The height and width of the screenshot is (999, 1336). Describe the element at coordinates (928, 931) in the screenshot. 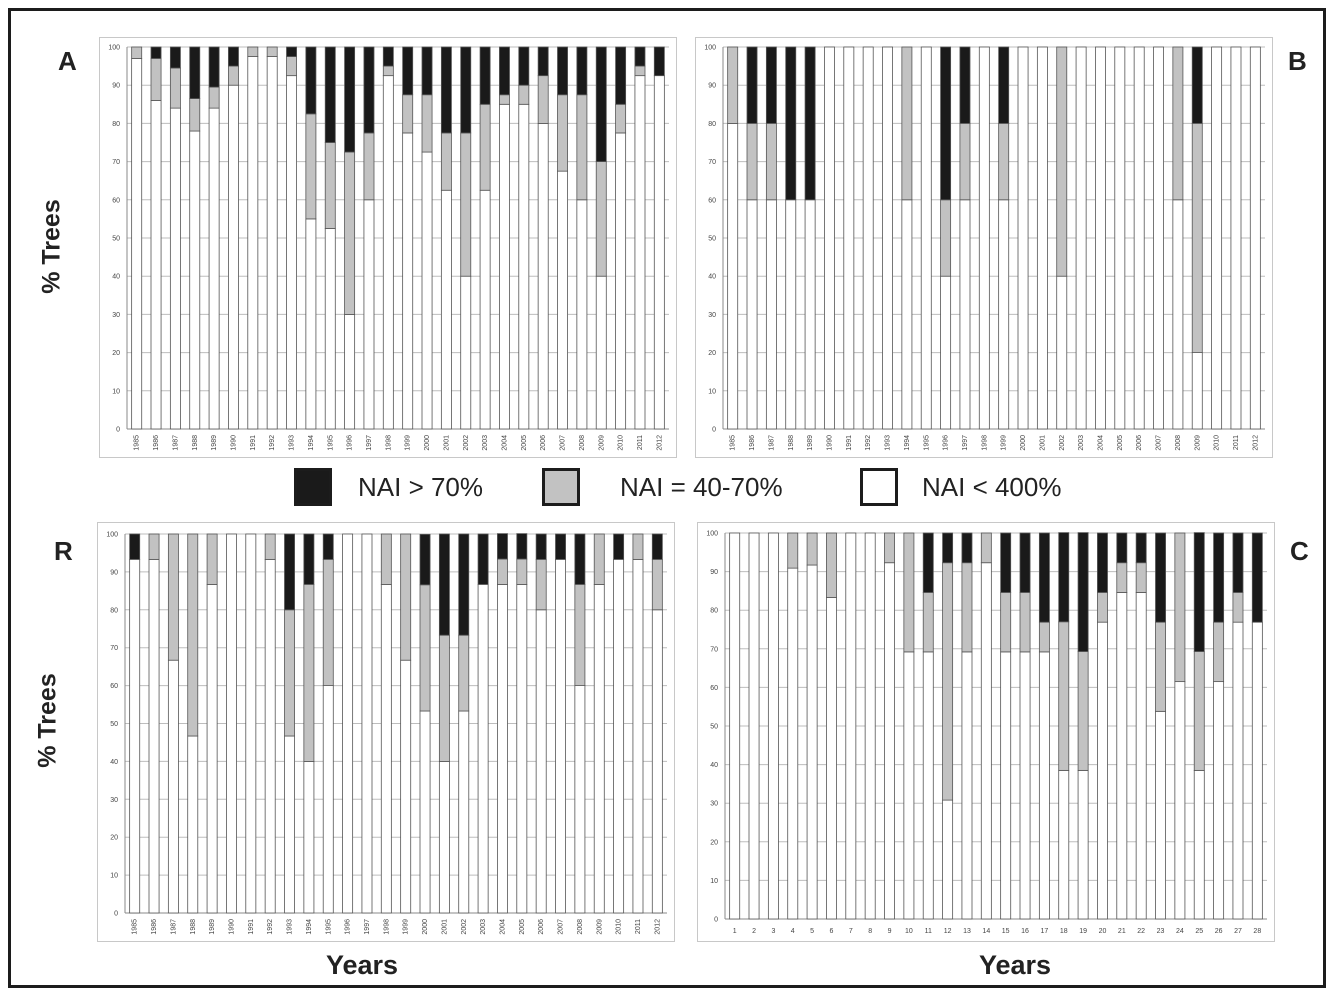

I see `chart-c-xtick-label: 11` at that location.